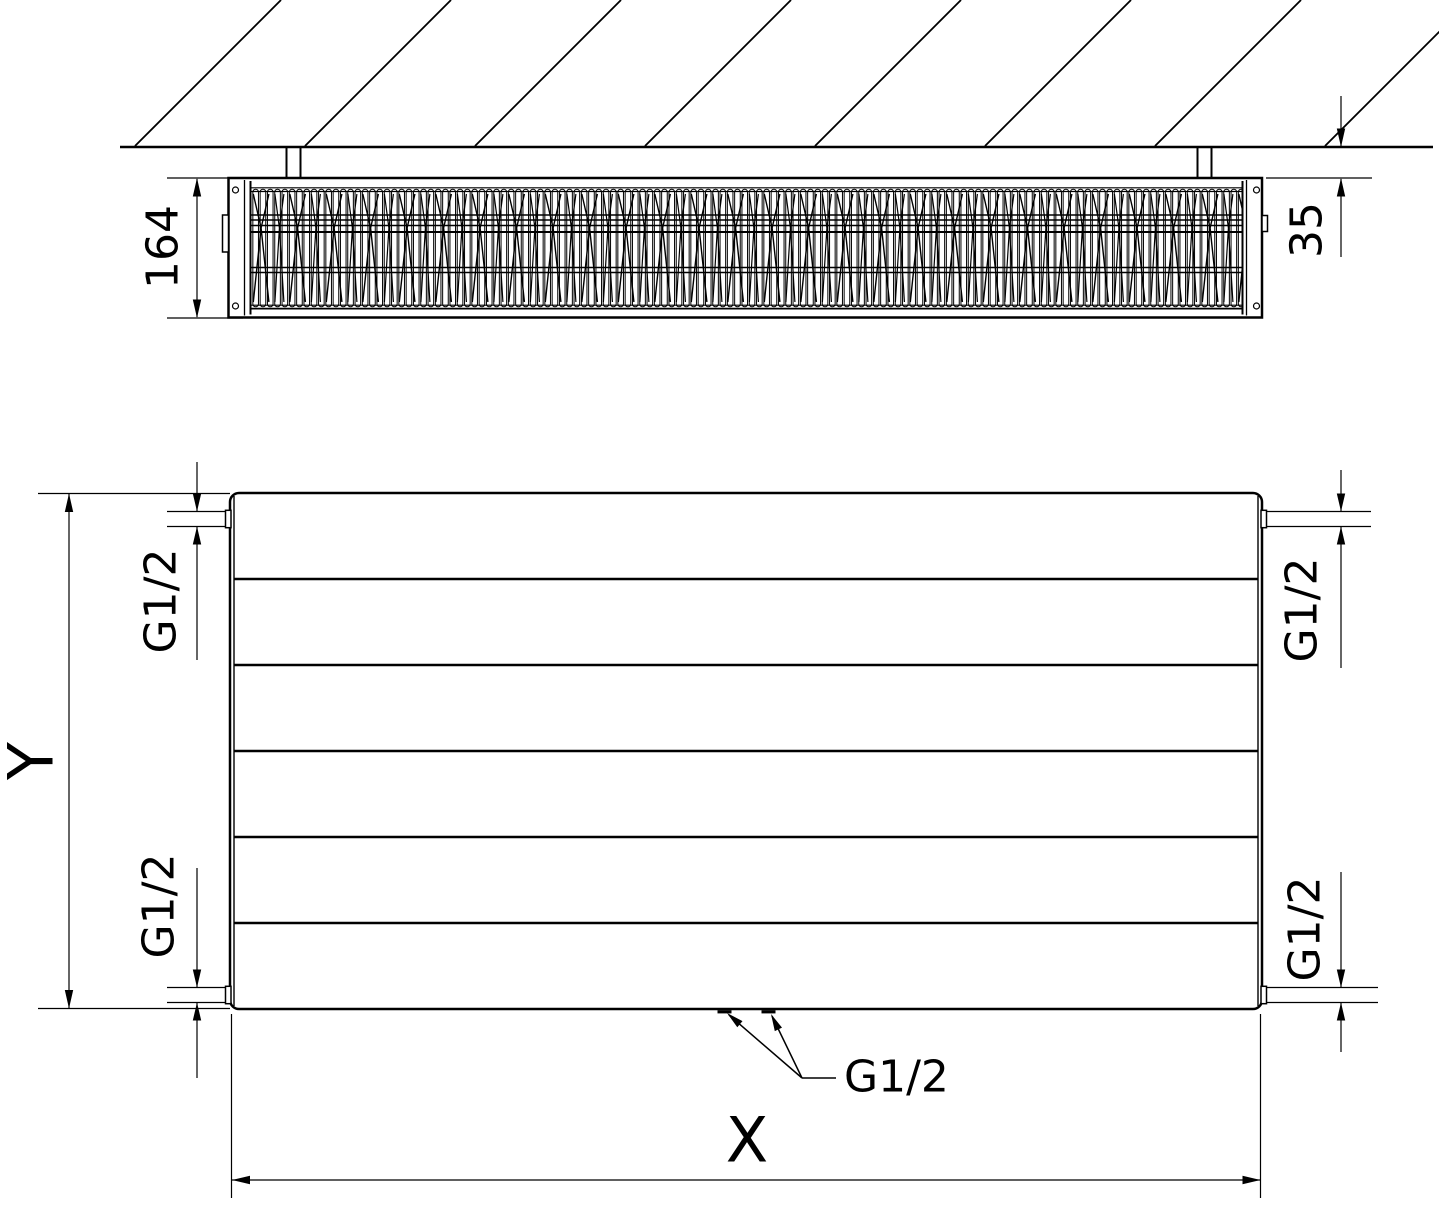 The image size is (1439, 1211). Describe the element at coordinates (115, 751) in the screenshot. I see `dimension-height: Y` at that location.